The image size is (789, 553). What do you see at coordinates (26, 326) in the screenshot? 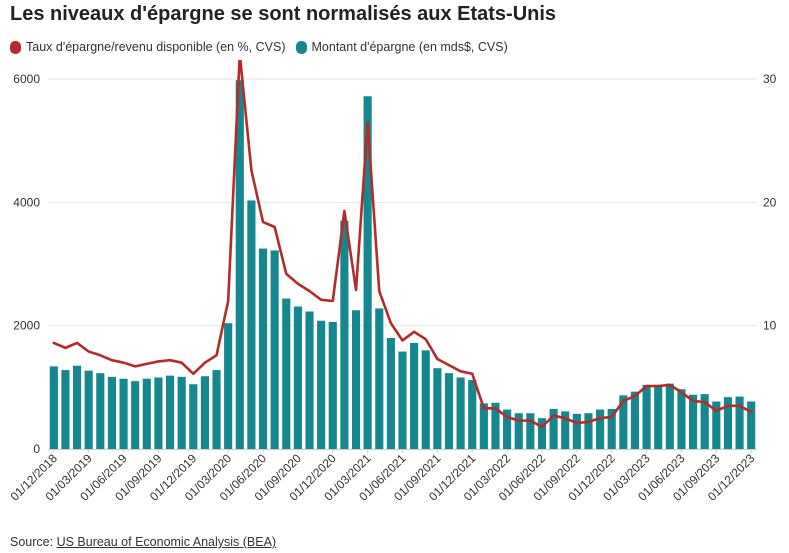
I see `y-left-tick-label: 2000` at bounding box center [26, 326].